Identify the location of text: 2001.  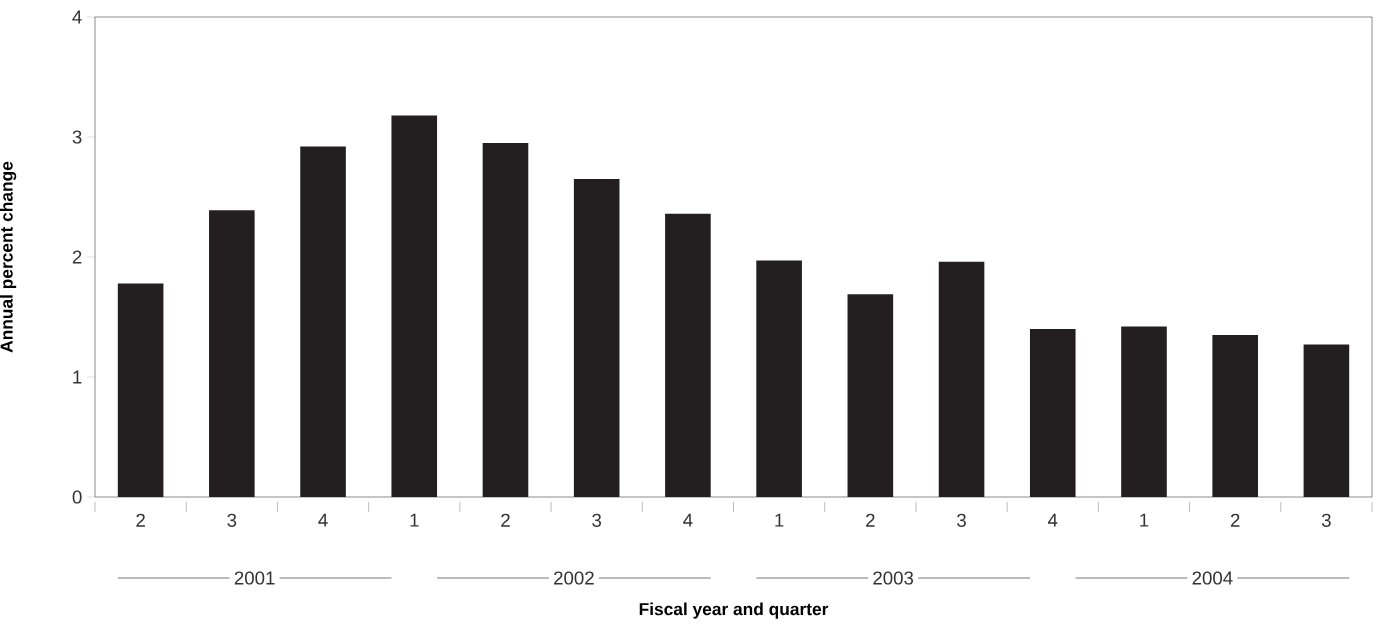
(254, 578).